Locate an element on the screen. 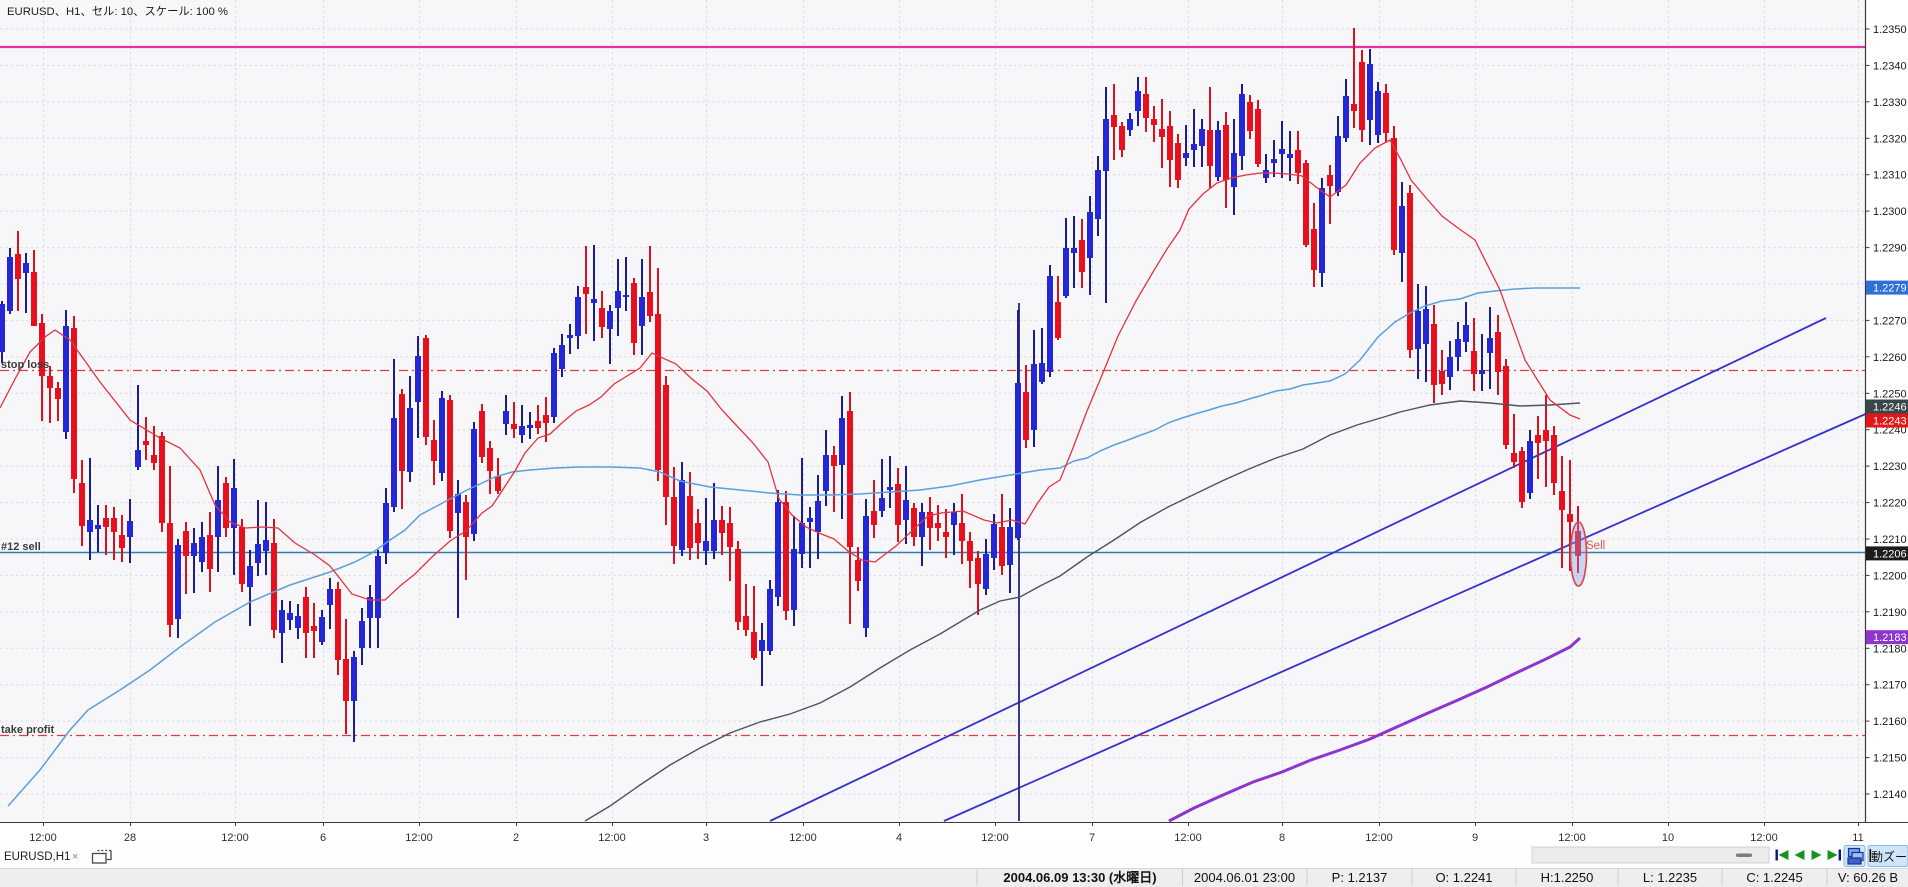 Image resolution: width=1908 pixels, height=887 pixels. svg-text: 1.2270 is located at coordinates (1890, 321).